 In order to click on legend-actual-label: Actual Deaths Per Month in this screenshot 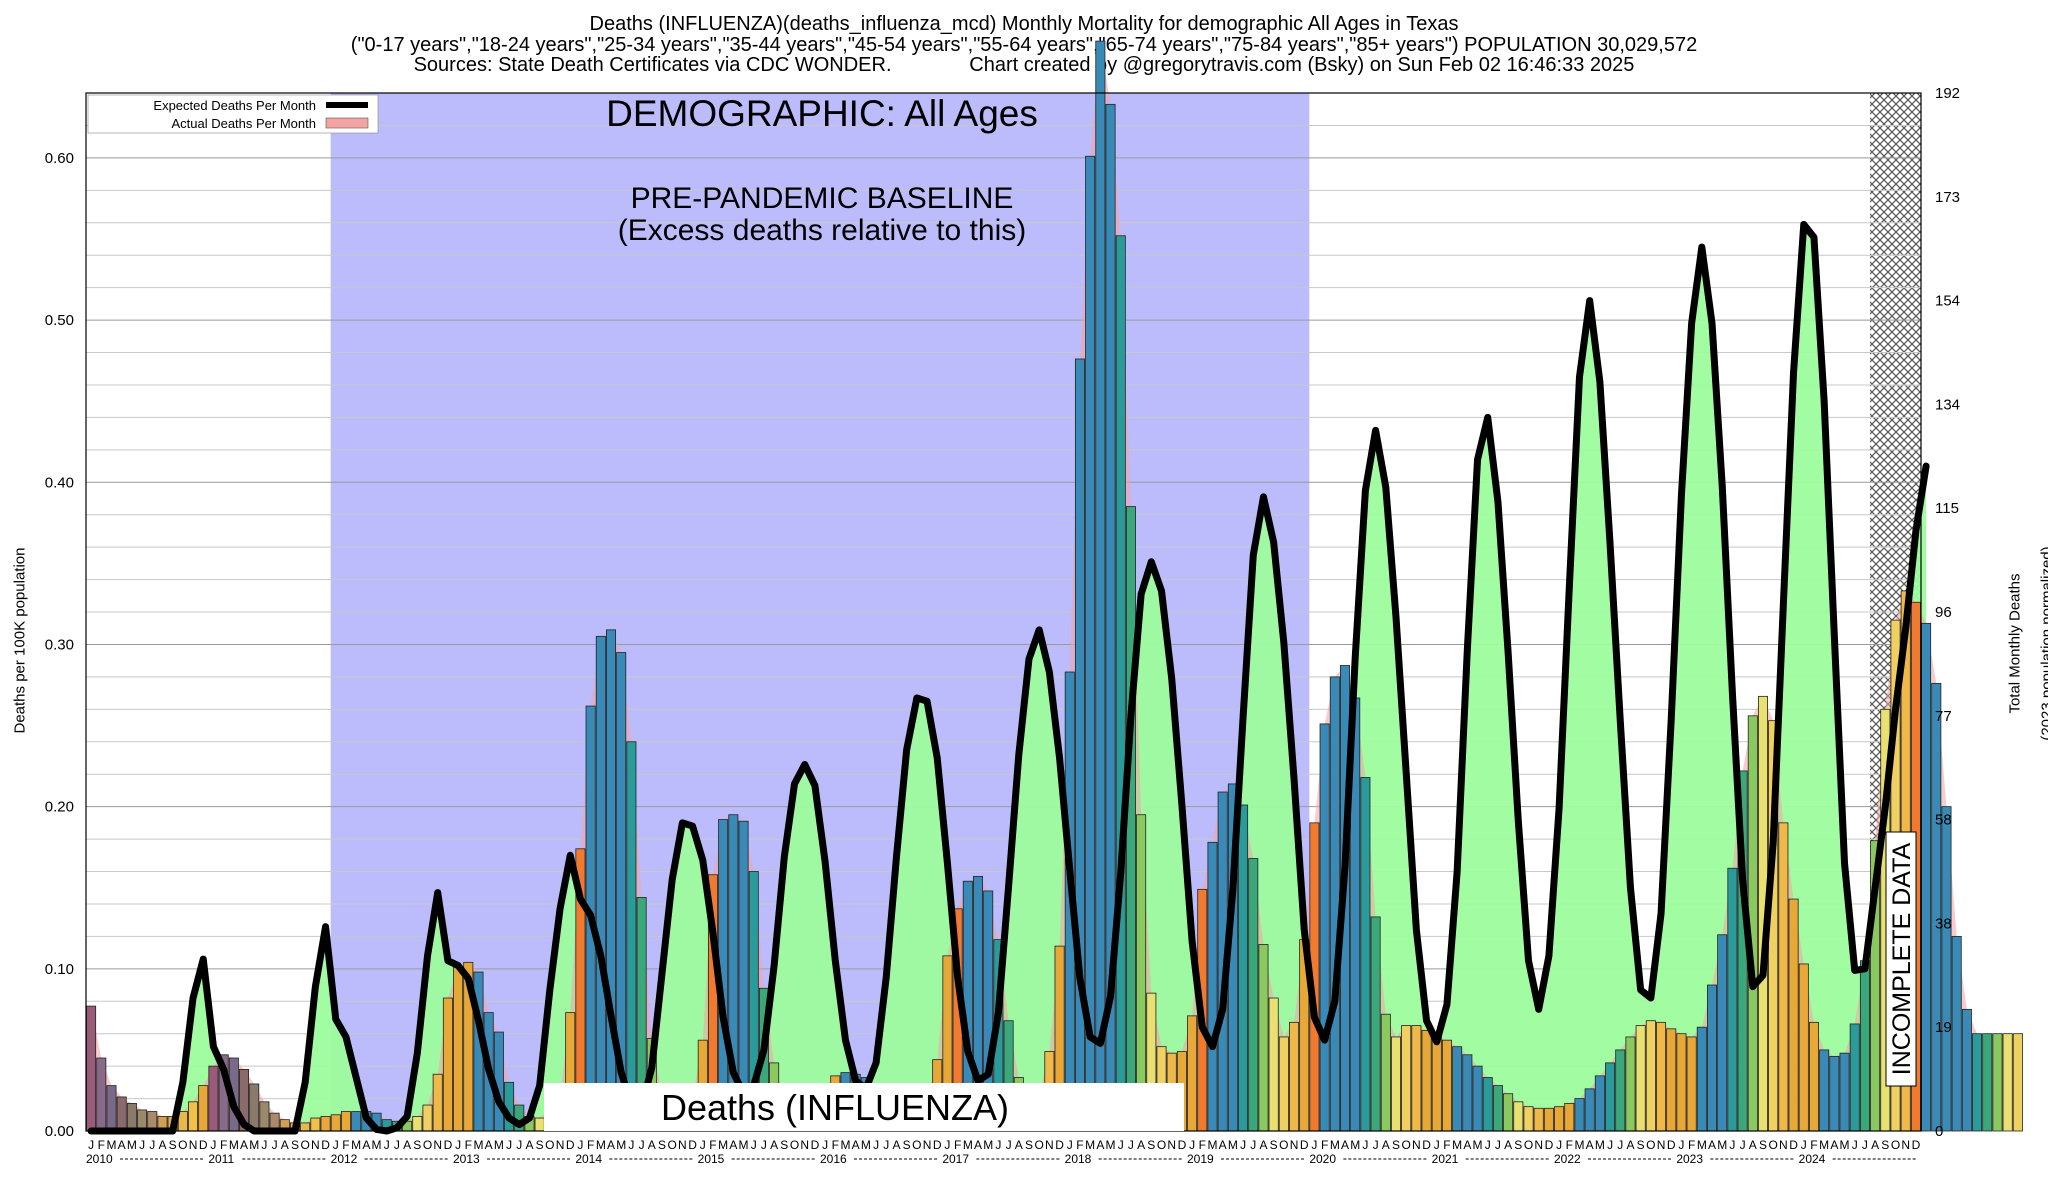, I will do `click(243, 123)`.